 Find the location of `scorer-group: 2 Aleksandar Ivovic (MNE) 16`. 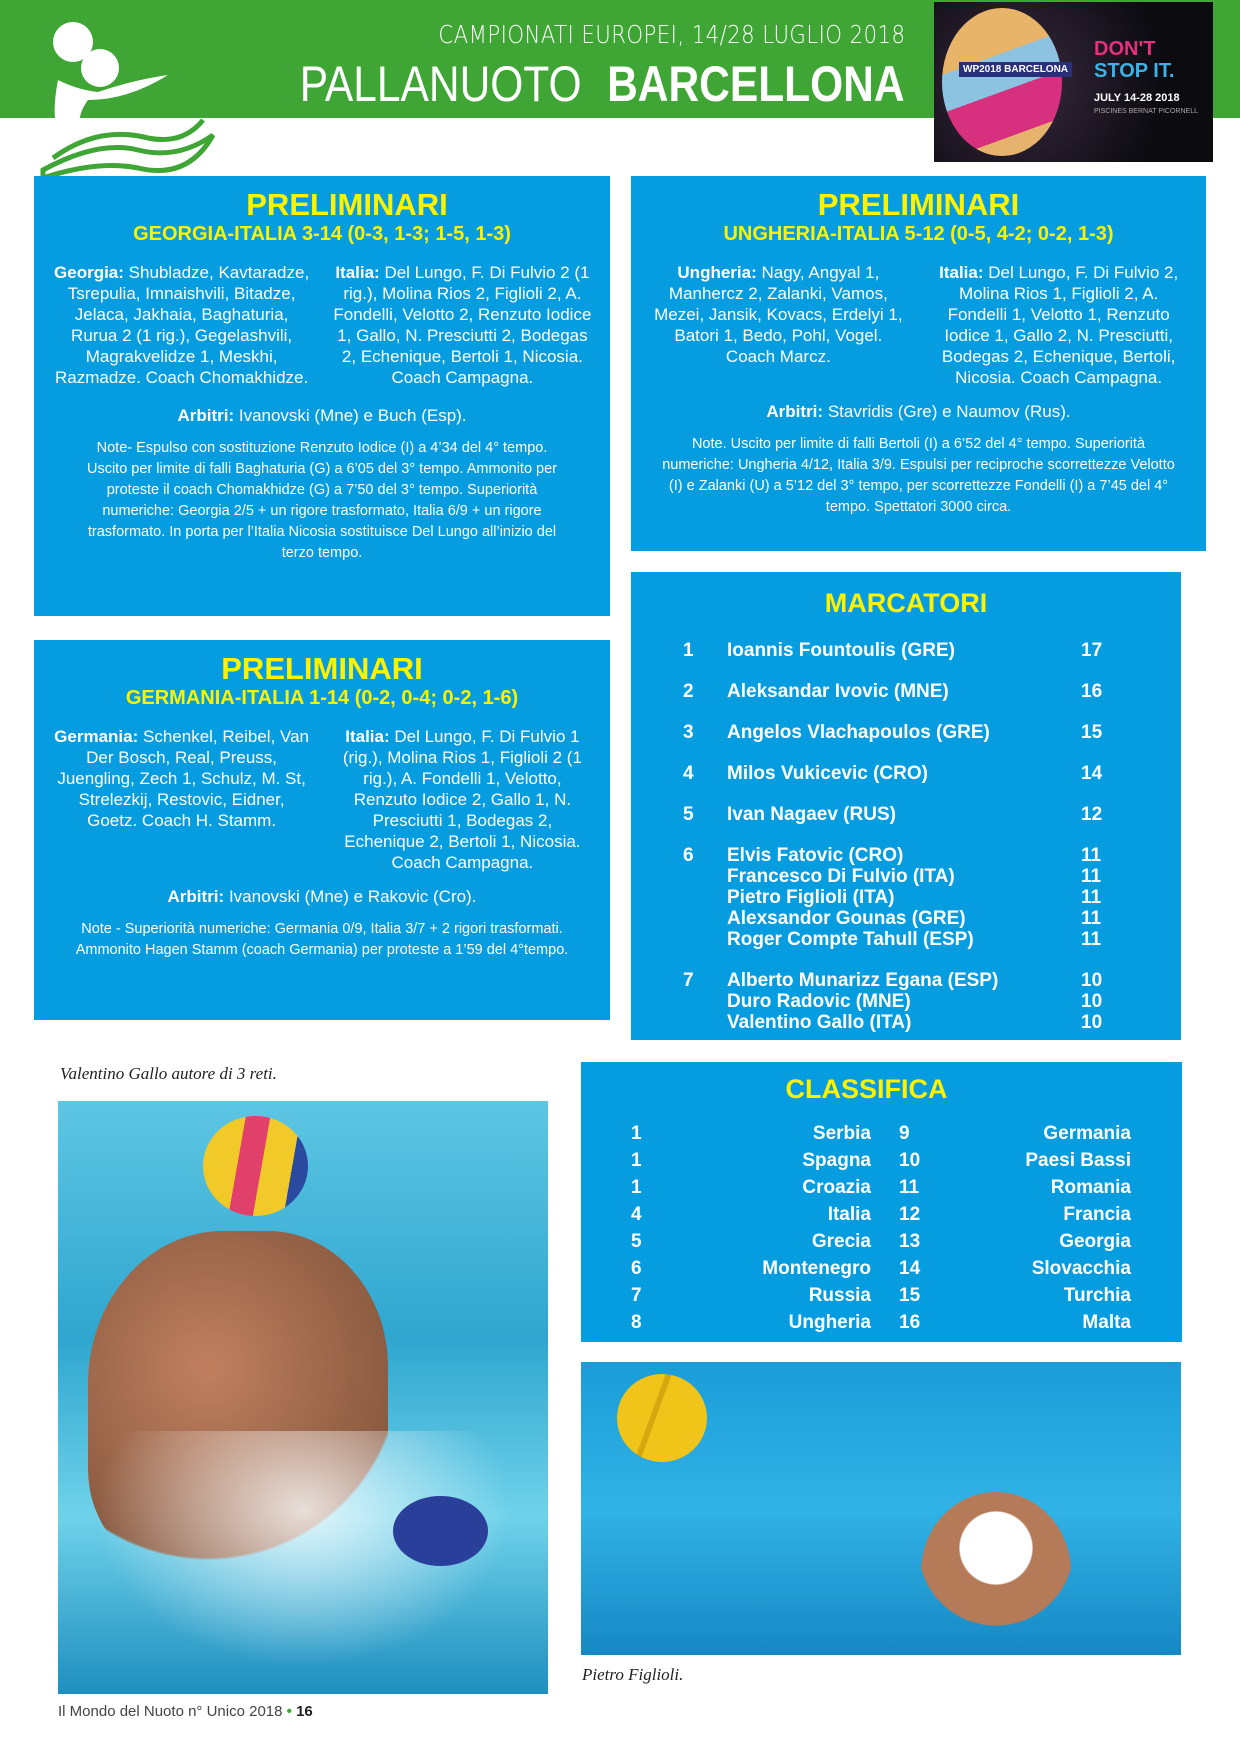

scorer-group: 2 Aleksandar Ivovic (MNE) 16 is located at coordinates (906, 691).